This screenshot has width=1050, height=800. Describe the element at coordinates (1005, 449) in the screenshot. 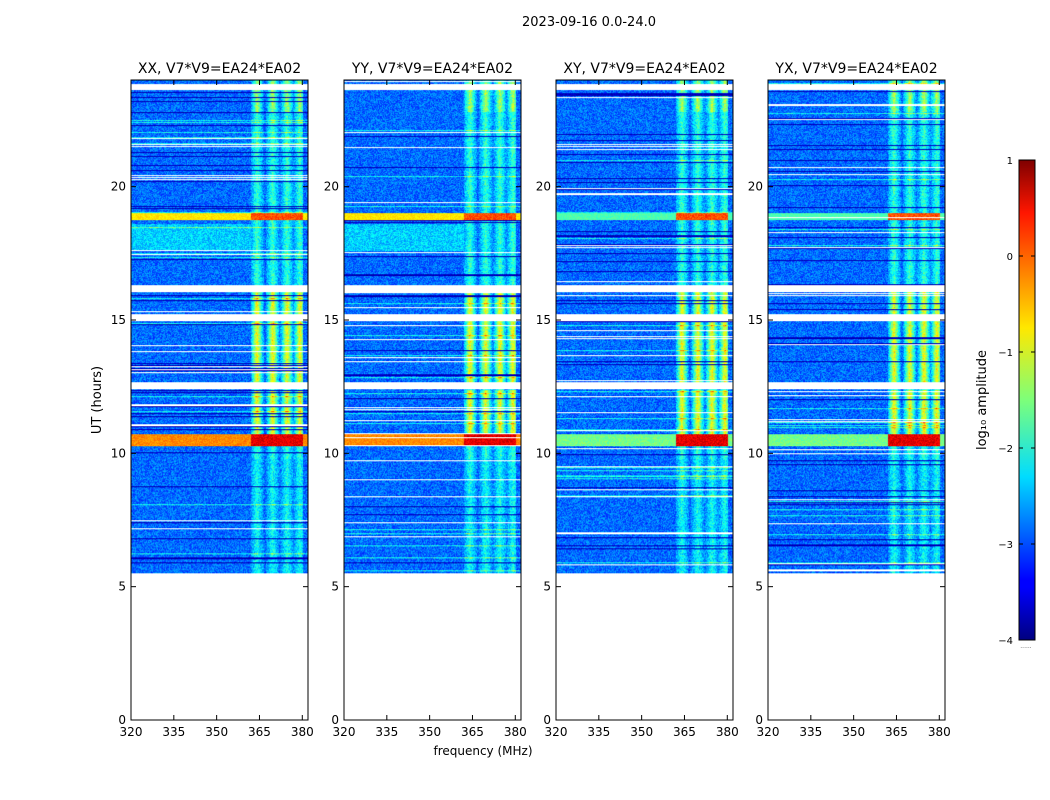

I see `colorbar-tick-label: −2` at that location.